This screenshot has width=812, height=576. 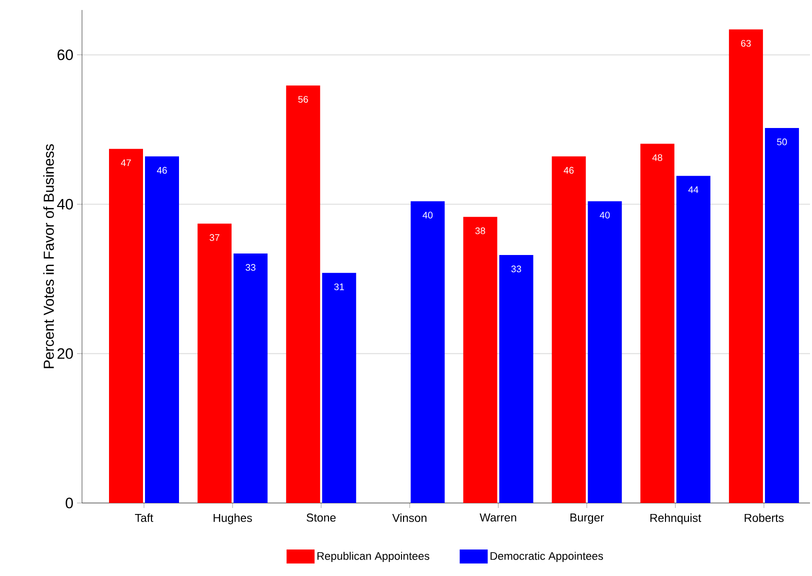 I want to click on data-label: 63, so click(x=746, y=43).